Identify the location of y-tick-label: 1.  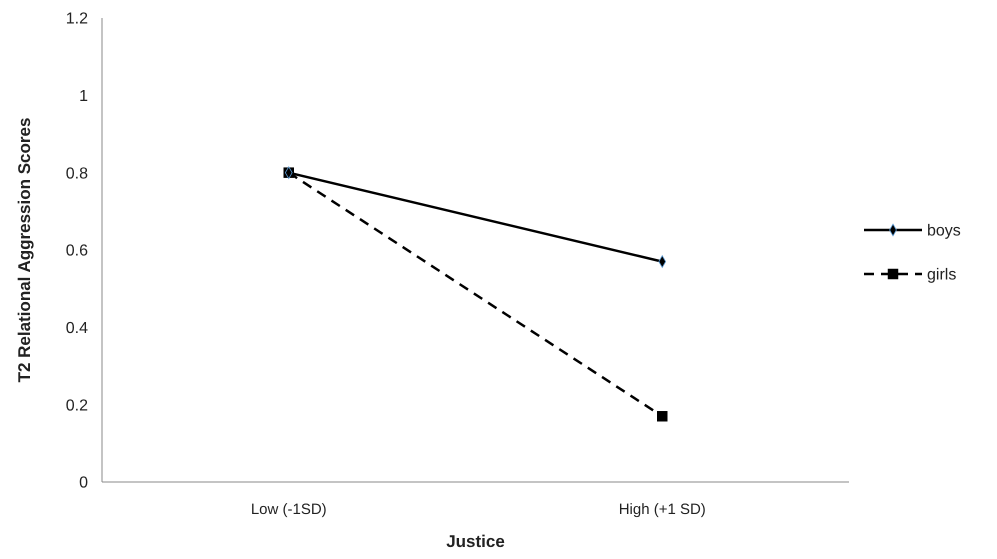
(83, 96).